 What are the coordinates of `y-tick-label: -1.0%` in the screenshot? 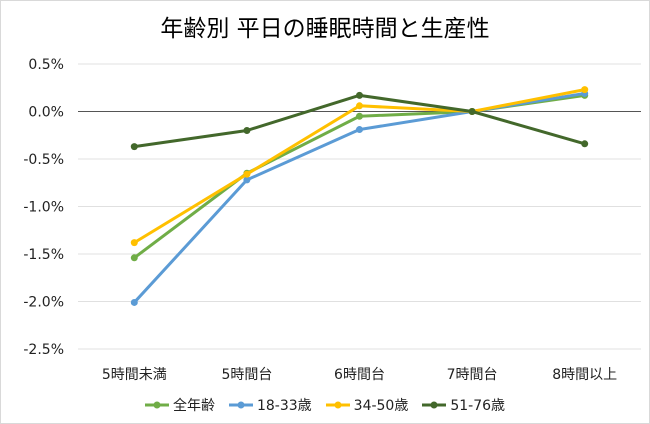 It's located at (43, 208).